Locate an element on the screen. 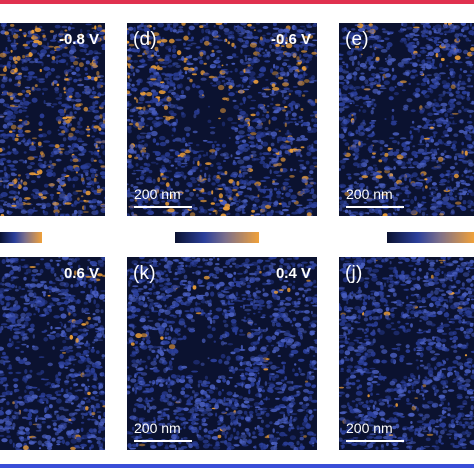 The width and height of the screenshot is (474, 474). map-panel-j: (j) 200 nm is located at coordinates (406, 353).